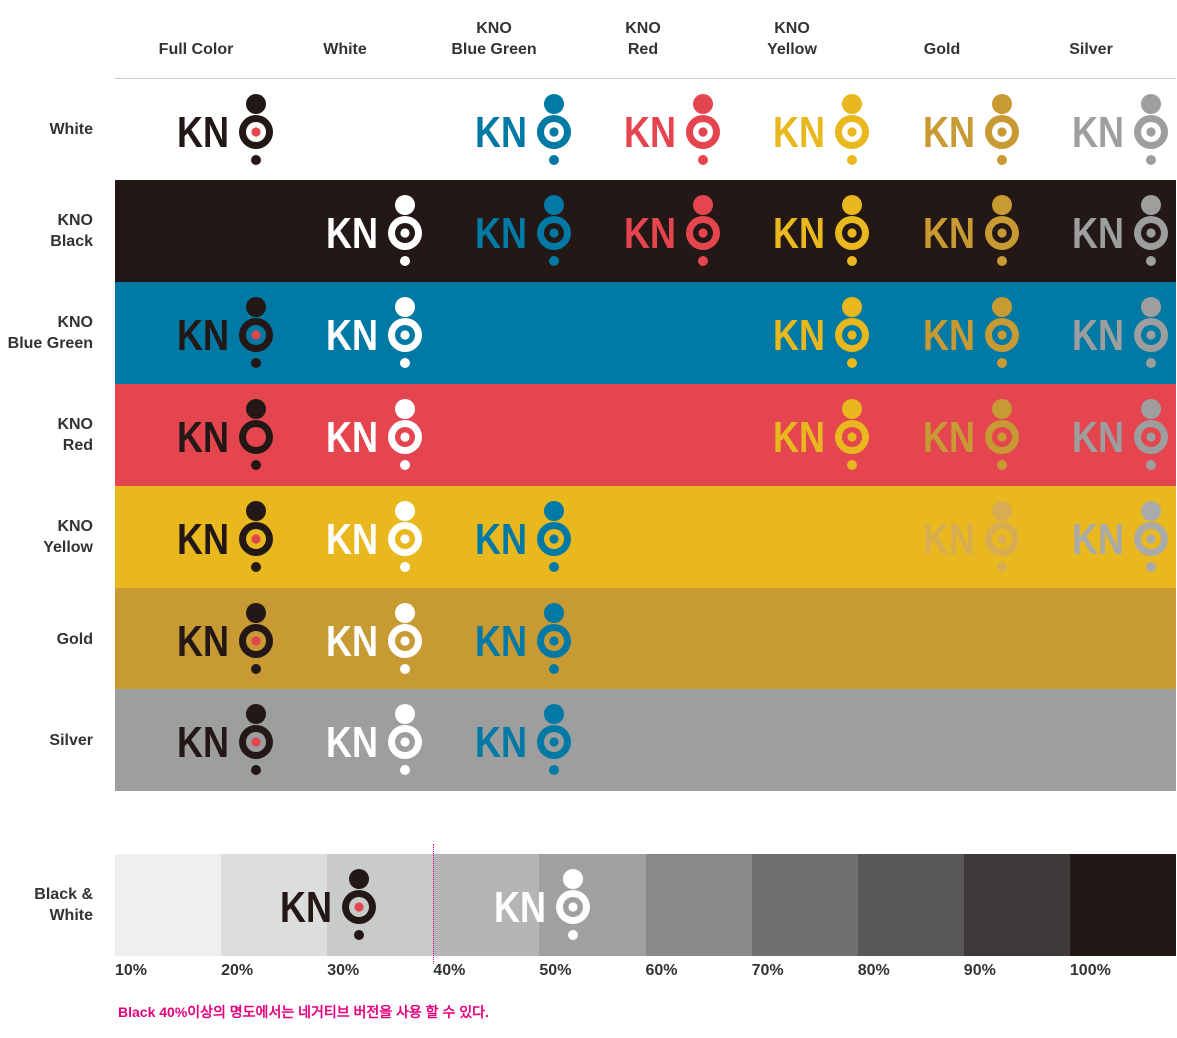 Image resolution: width=1177 pixels, height=1038 pixels. What do you see at coordinates (75, 526) in the screenshot?
I see `row-label-line1: KNO` at bounding box center [75, 526].